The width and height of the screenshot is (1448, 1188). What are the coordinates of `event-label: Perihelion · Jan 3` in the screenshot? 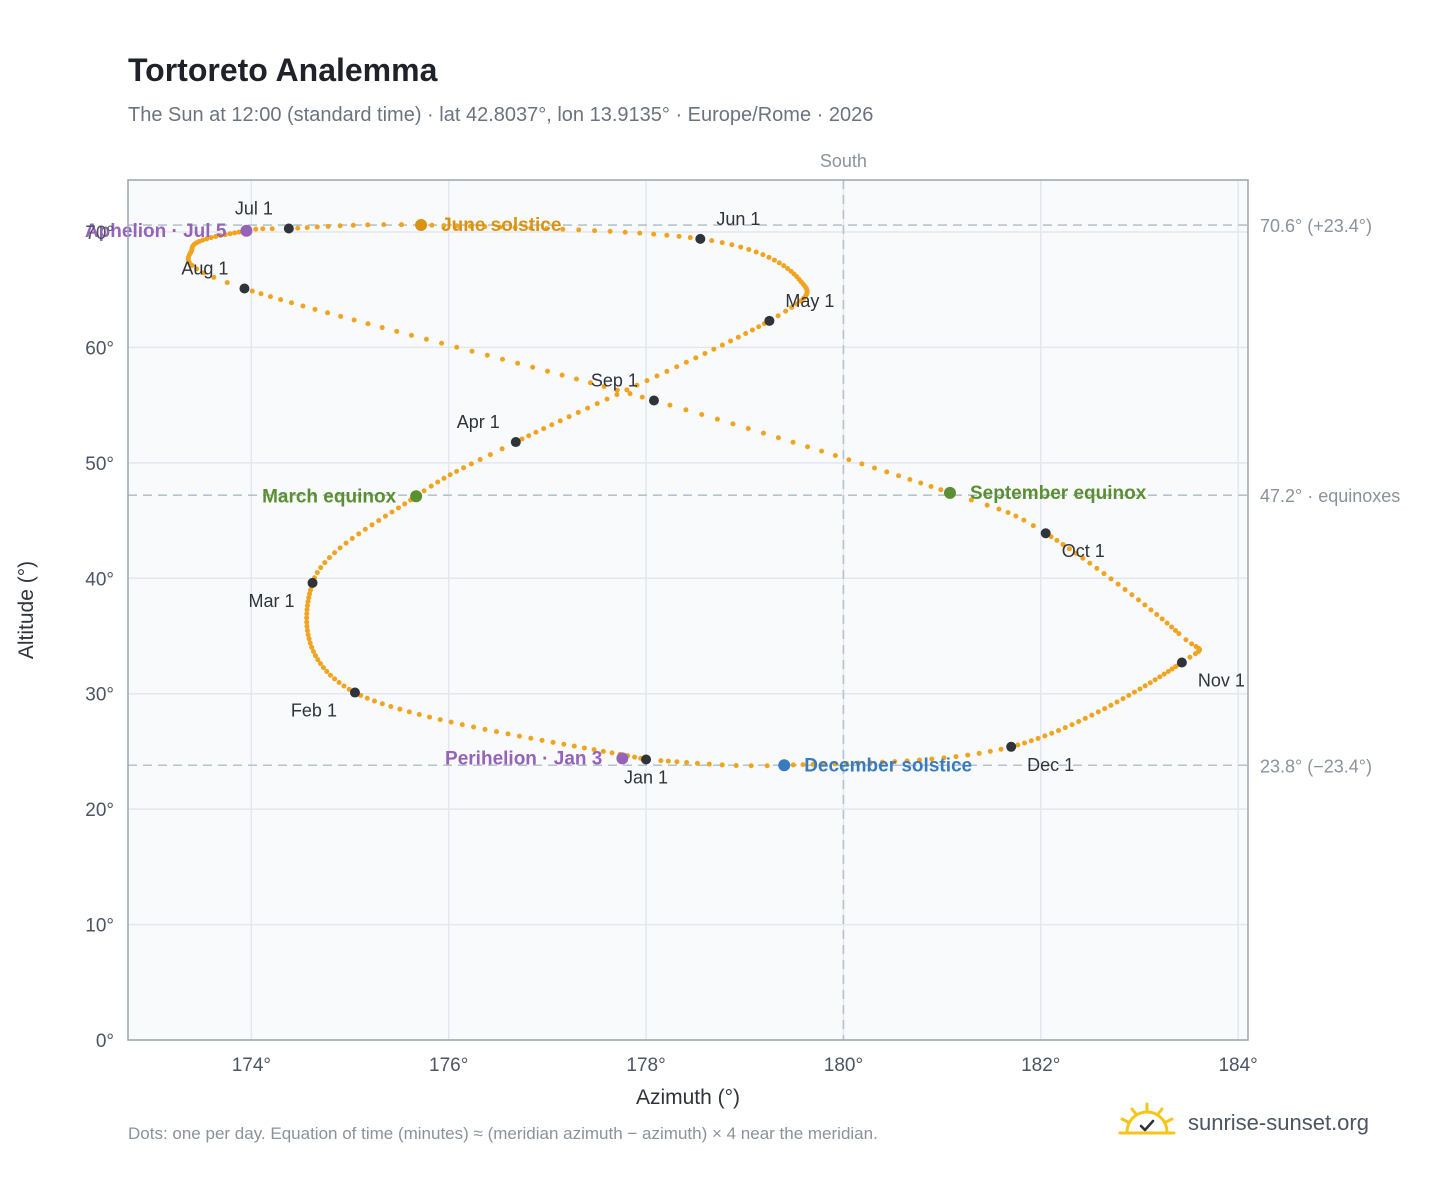 It's located at (523, 758).